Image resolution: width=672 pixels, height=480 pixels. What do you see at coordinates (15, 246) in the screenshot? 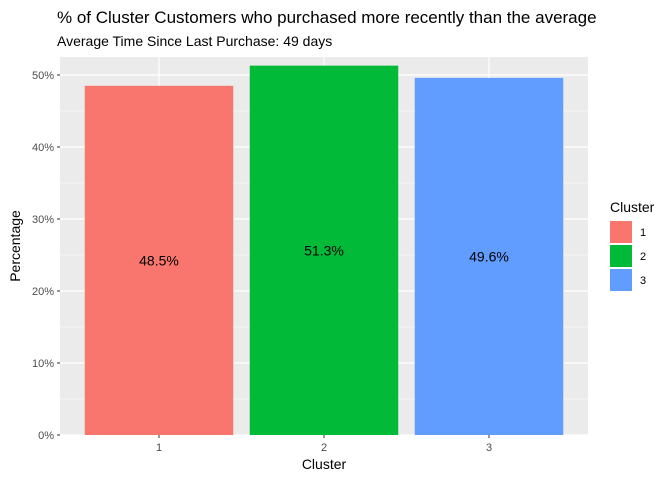
I see `y-axis-title: Percentage` at bounding box center [15, 246].